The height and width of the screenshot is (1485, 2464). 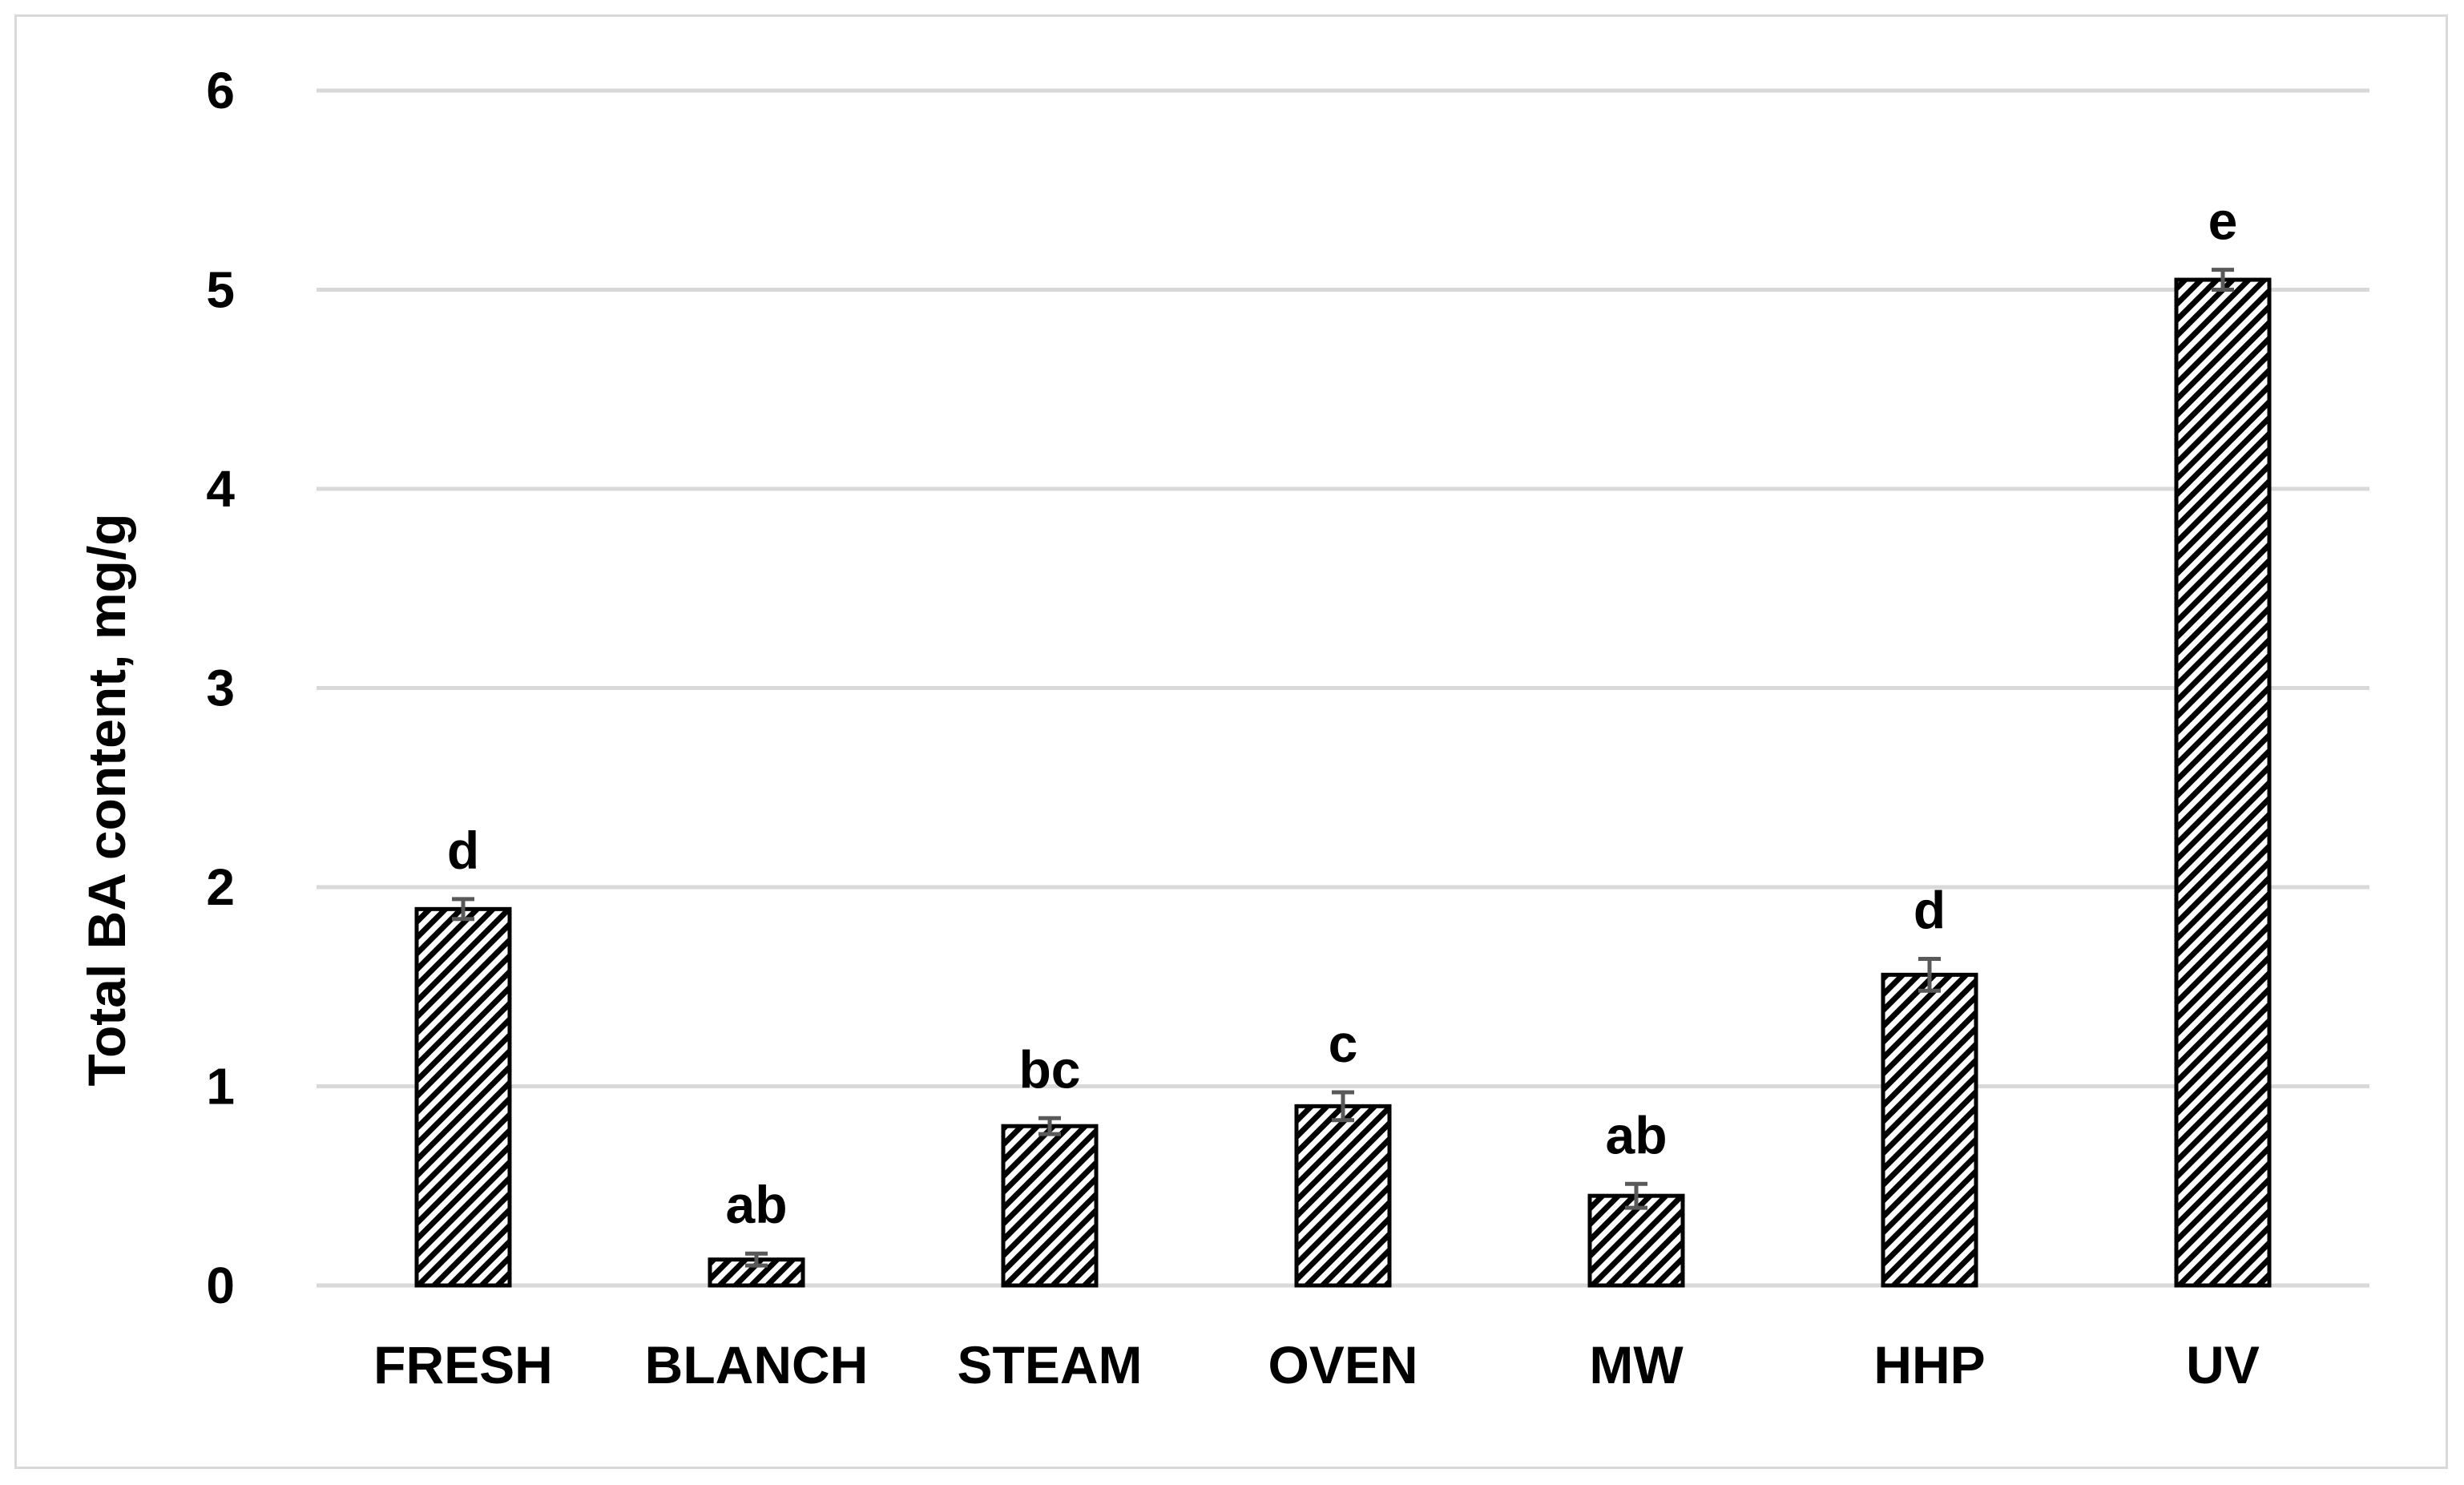 I want to click on y-axis-title: Total BA content, mg/g, so click(x=107, y=800).